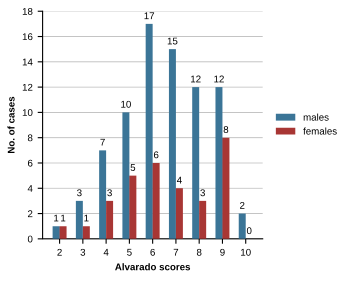 The height and width of the screenshot is (281, 355). Describe the element at coordinates (27, 112) in the screenshot. I see `y-tick-label: 10` at that location.